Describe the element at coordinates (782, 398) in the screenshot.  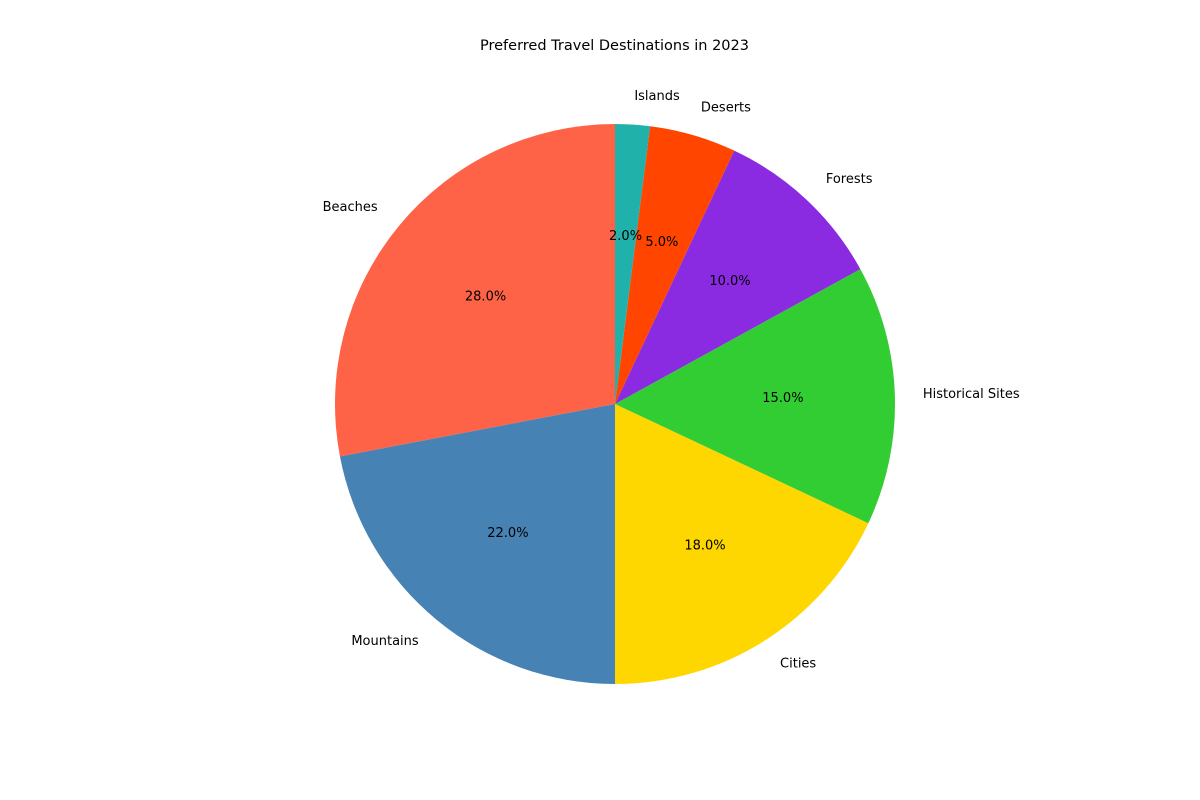
I see `slice-percent-label: 15.0%` at that location.